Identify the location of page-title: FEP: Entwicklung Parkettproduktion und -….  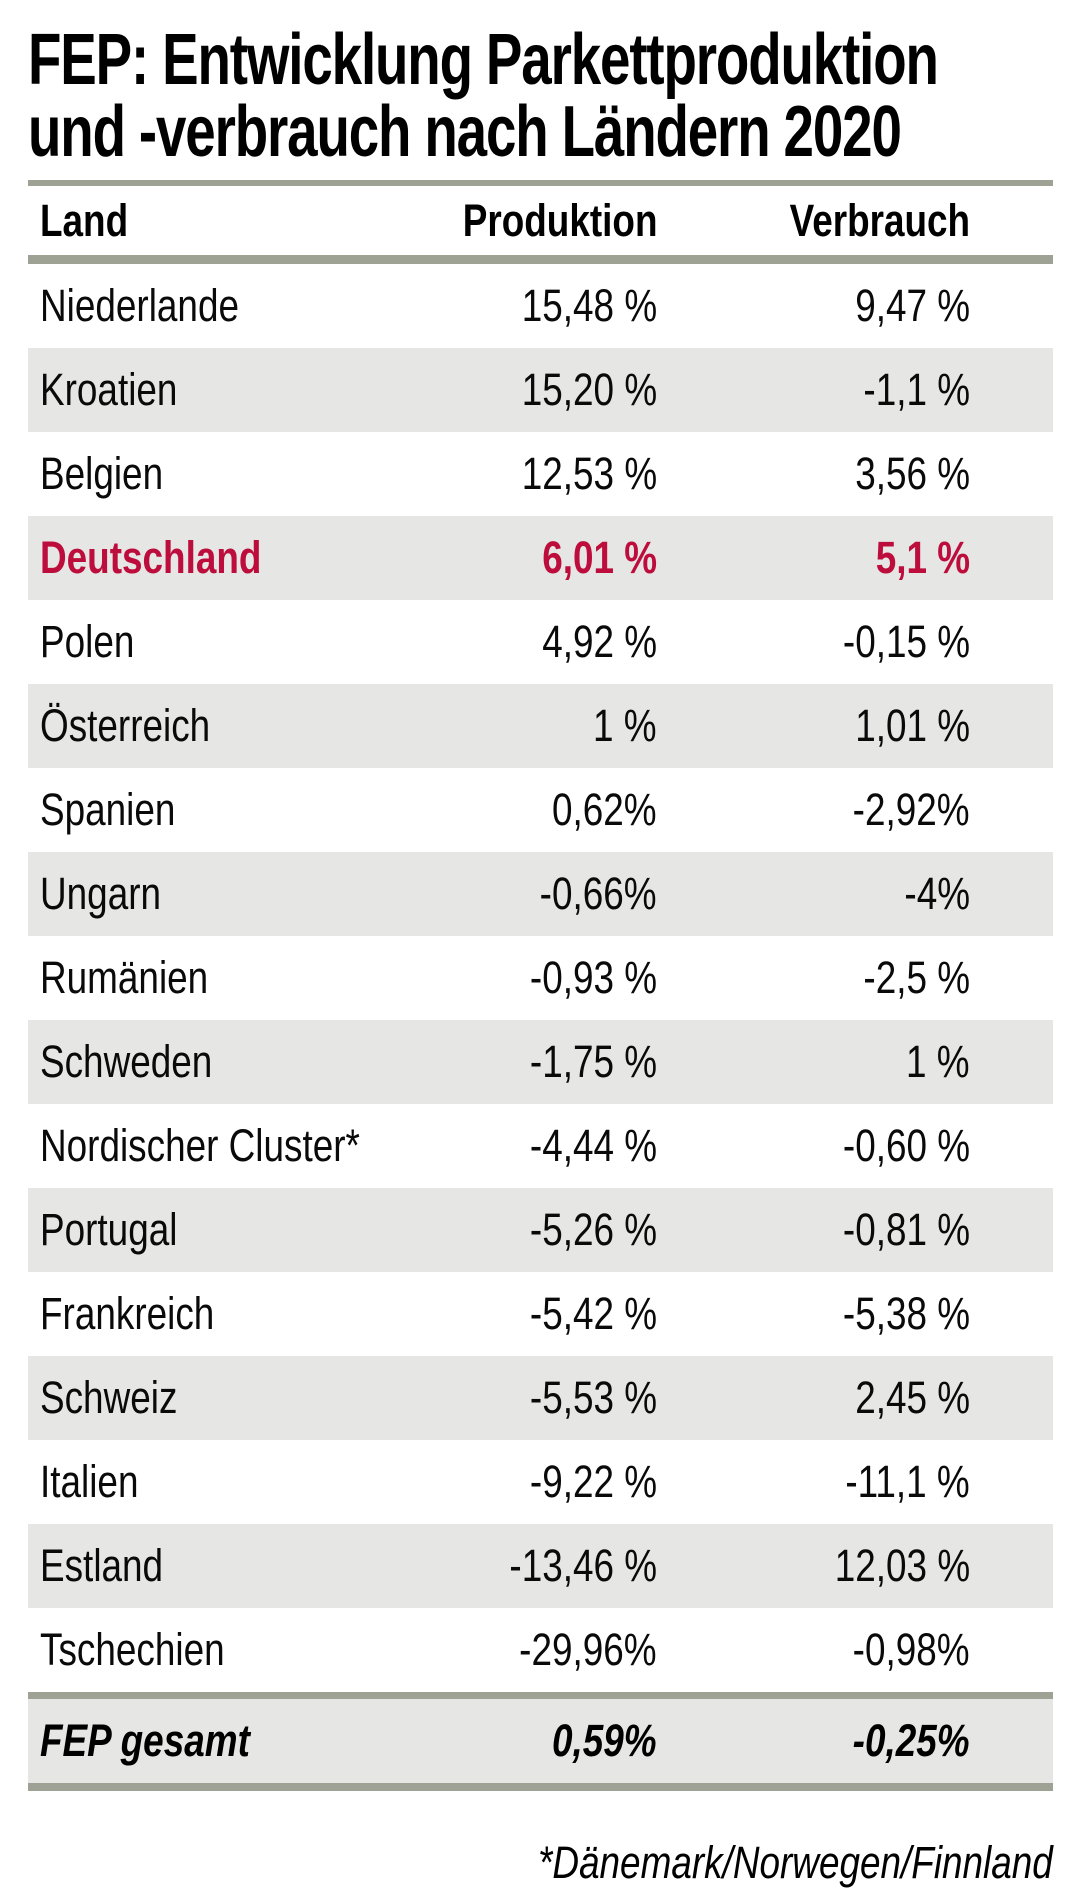
(540, 92).